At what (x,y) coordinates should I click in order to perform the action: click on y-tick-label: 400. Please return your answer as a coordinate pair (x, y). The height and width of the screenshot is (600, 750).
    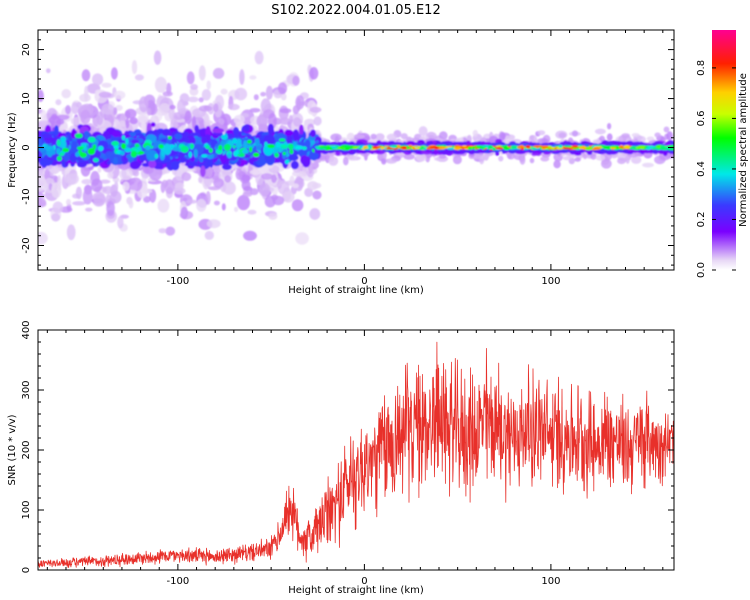
    Looking at the image, I should click on (26, 329).